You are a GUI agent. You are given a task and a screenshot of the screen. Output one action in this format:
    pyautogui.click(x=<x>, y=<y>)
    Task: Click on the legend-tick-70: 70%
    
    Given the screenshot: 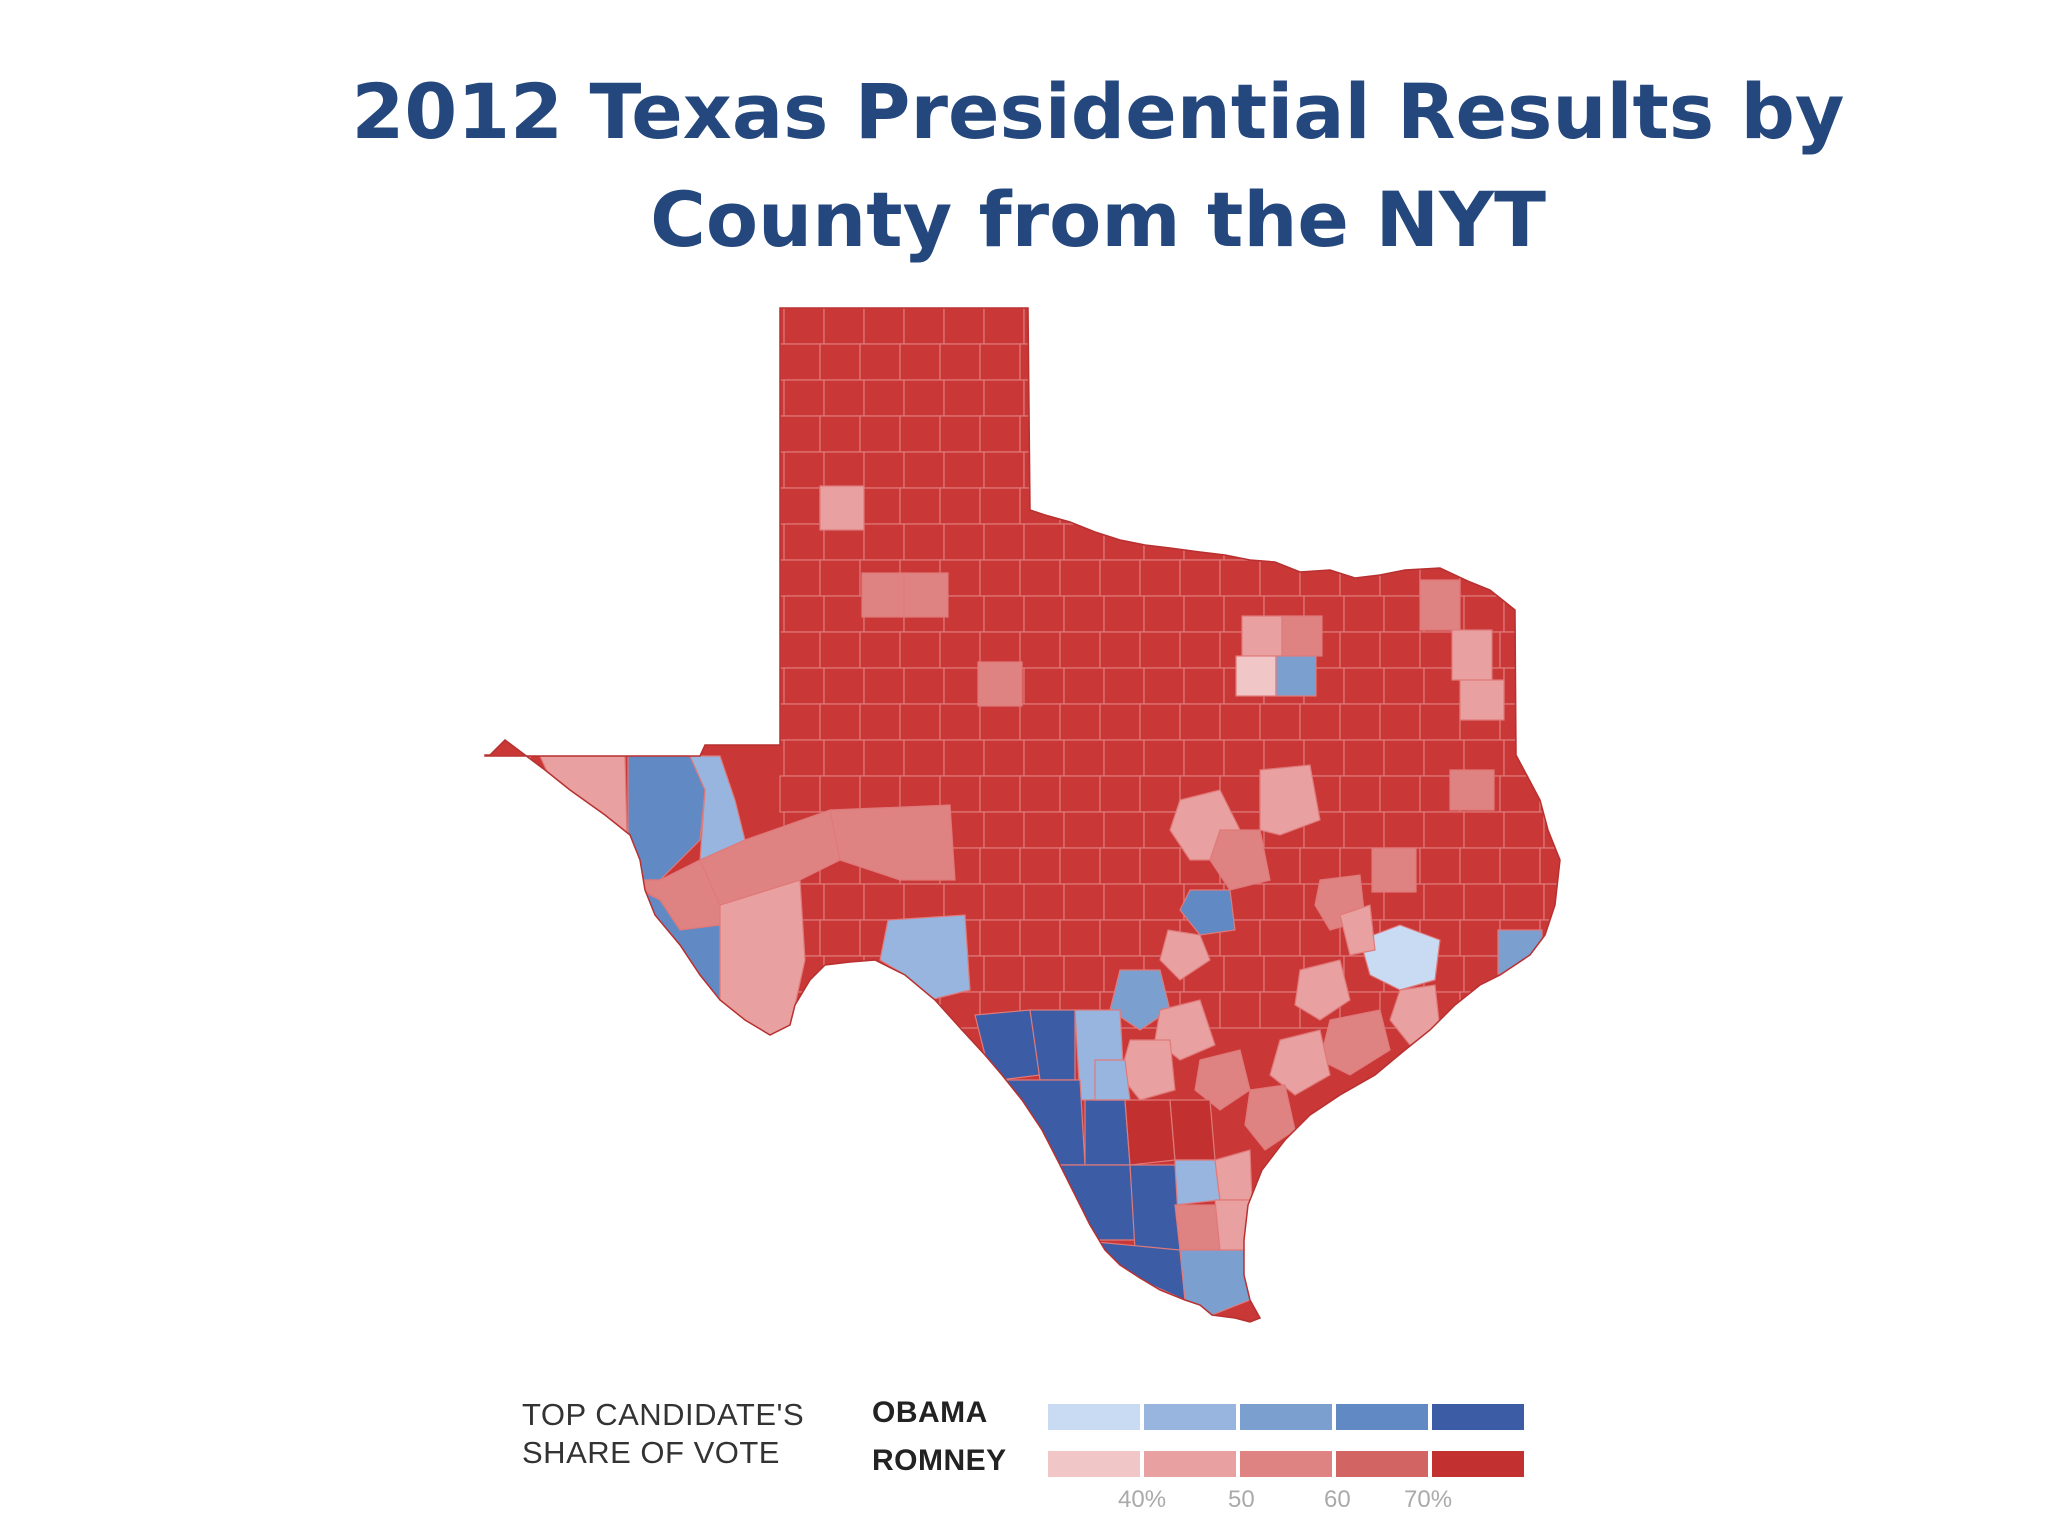 What is the action you would take?
    pyautogui.click(x=1428, y=1499)
    